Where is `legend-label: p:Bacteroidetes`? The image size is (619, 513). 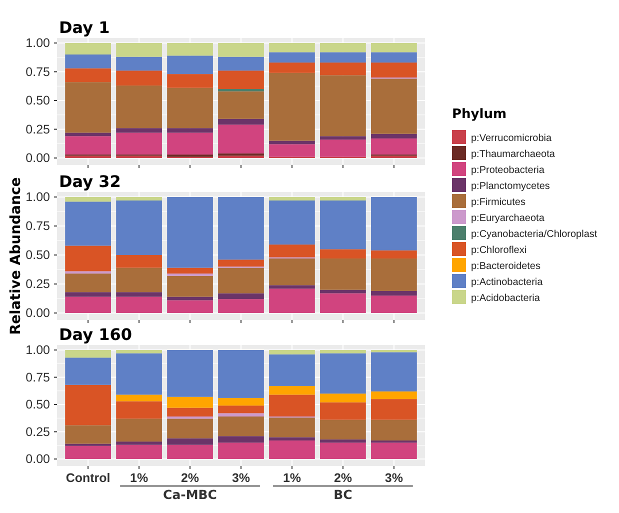 legend-label: p:Bacteroidetes is located at coordinates (505, 266).